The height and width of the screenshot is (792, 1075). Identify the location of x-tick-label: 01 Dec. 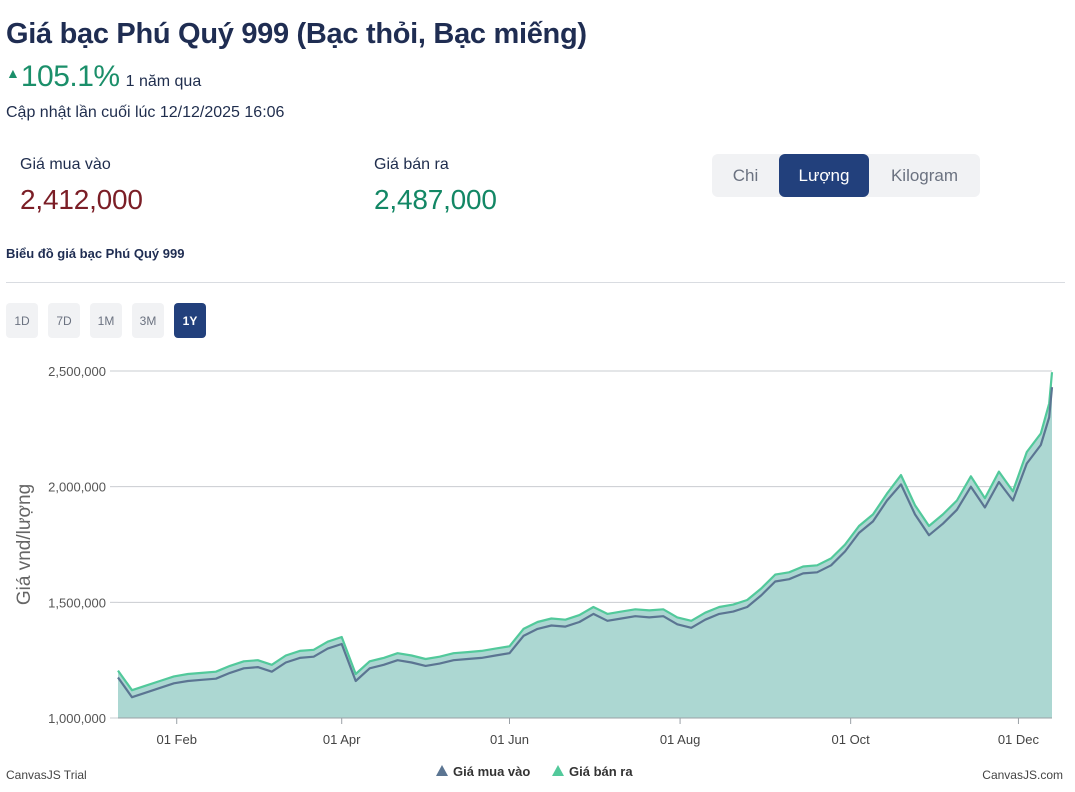
(1019, 739).